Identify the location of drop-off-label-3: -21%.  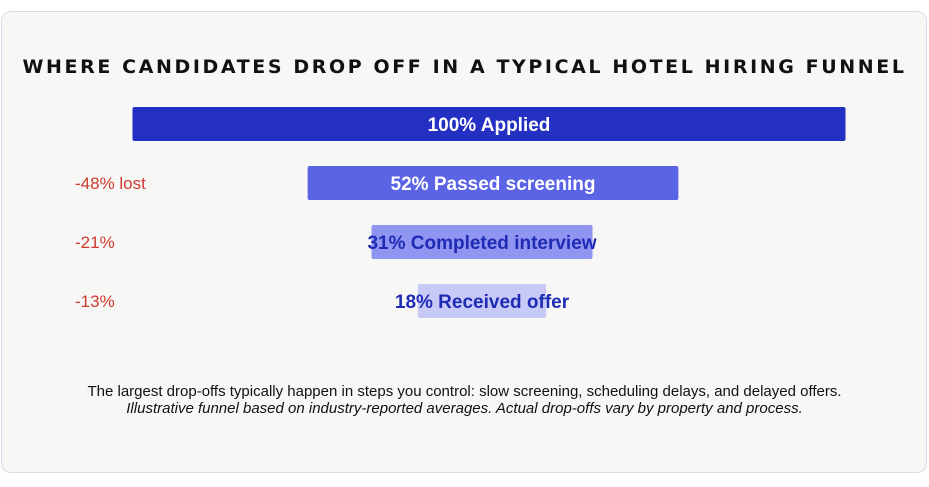
(95, 242).